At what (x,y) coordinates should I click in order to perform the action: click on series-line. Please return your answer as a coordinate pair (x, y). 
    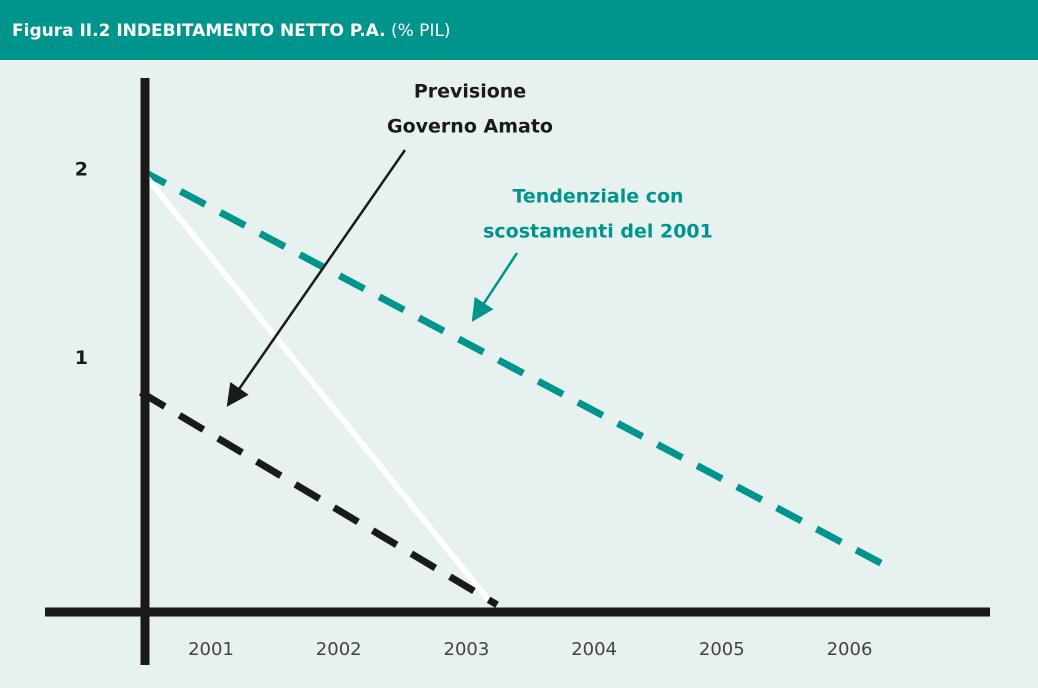
    Looking at the image, I should click on (318, 498).